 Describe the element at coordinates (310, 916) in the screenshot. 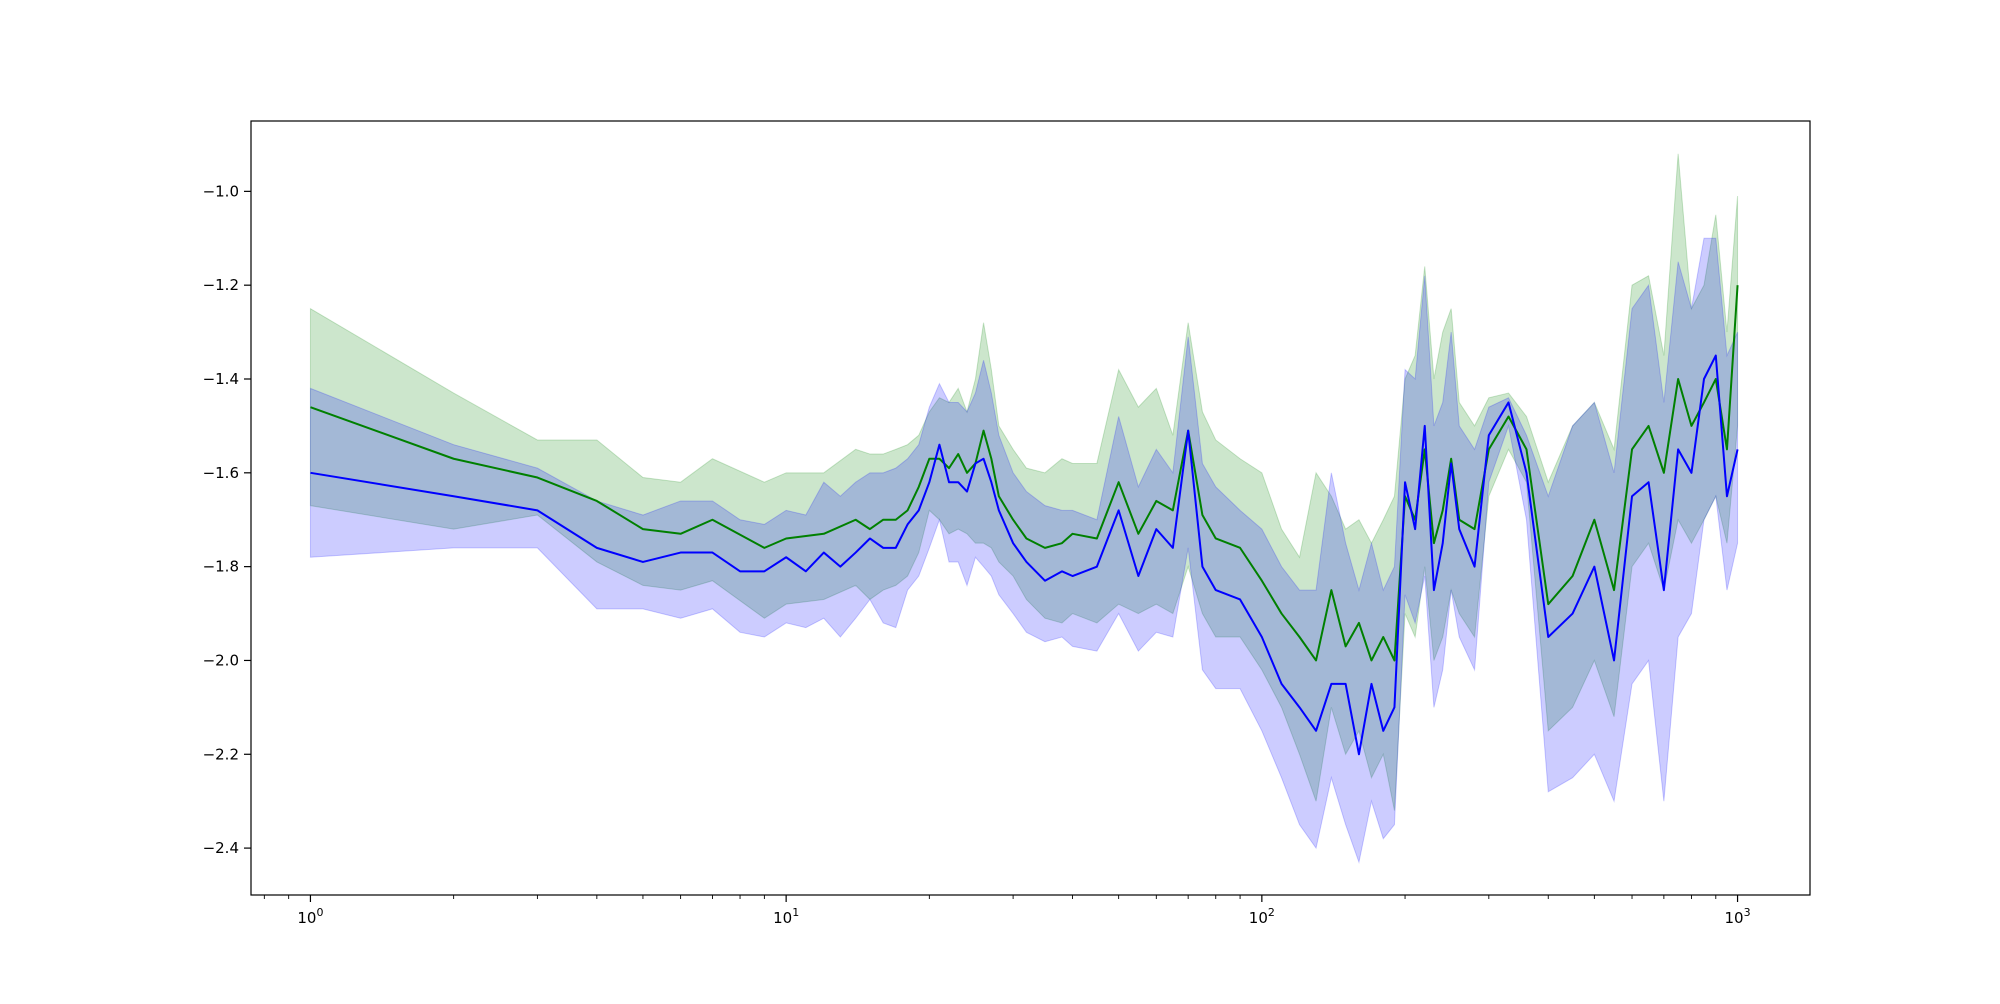

I see `x-tick-label: 10⁰` at that location.